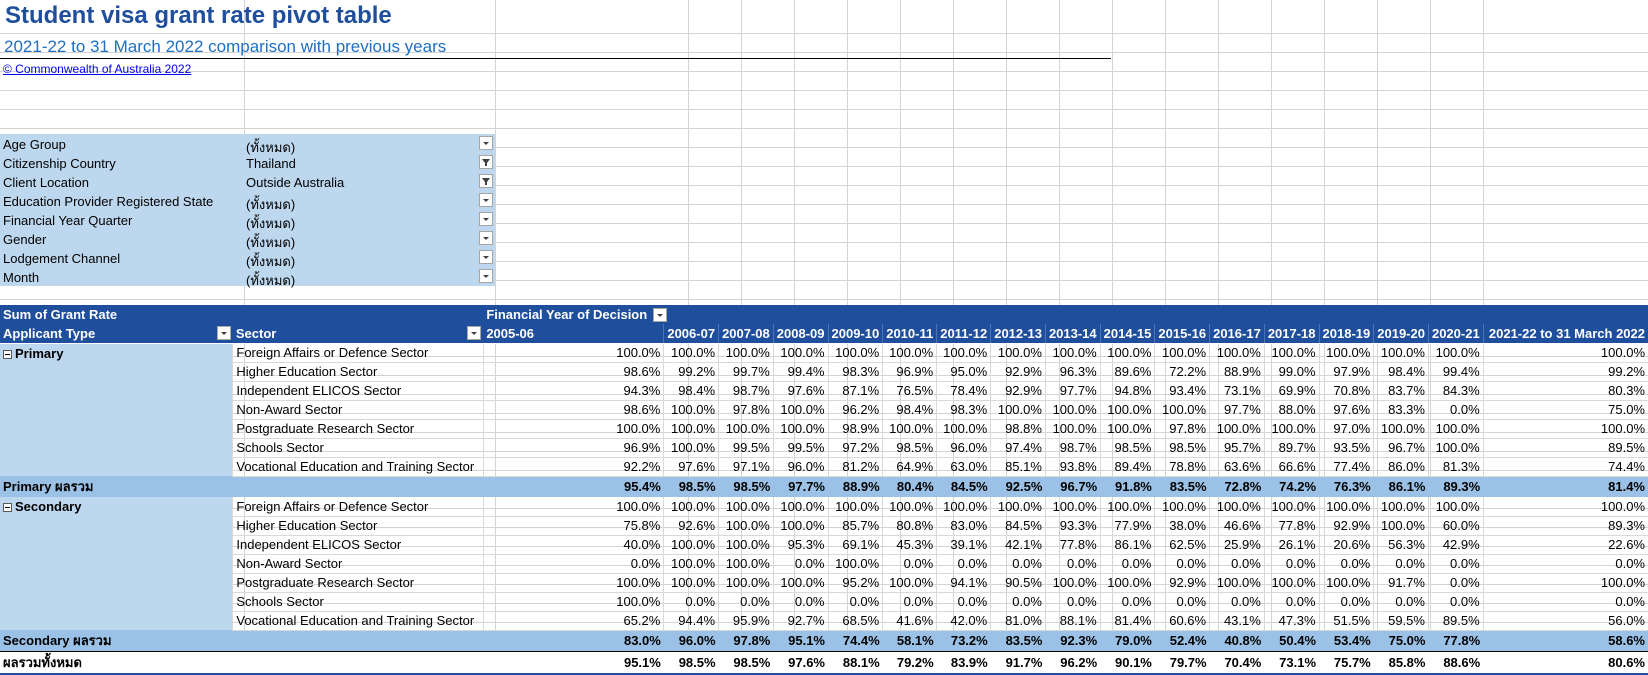 This screenshot has width=1648, height=675. What do you see at coordinates (1401, 410) in the screenshot?
I see `value-cell: 83.3%` at bounding box center [1401, 410].